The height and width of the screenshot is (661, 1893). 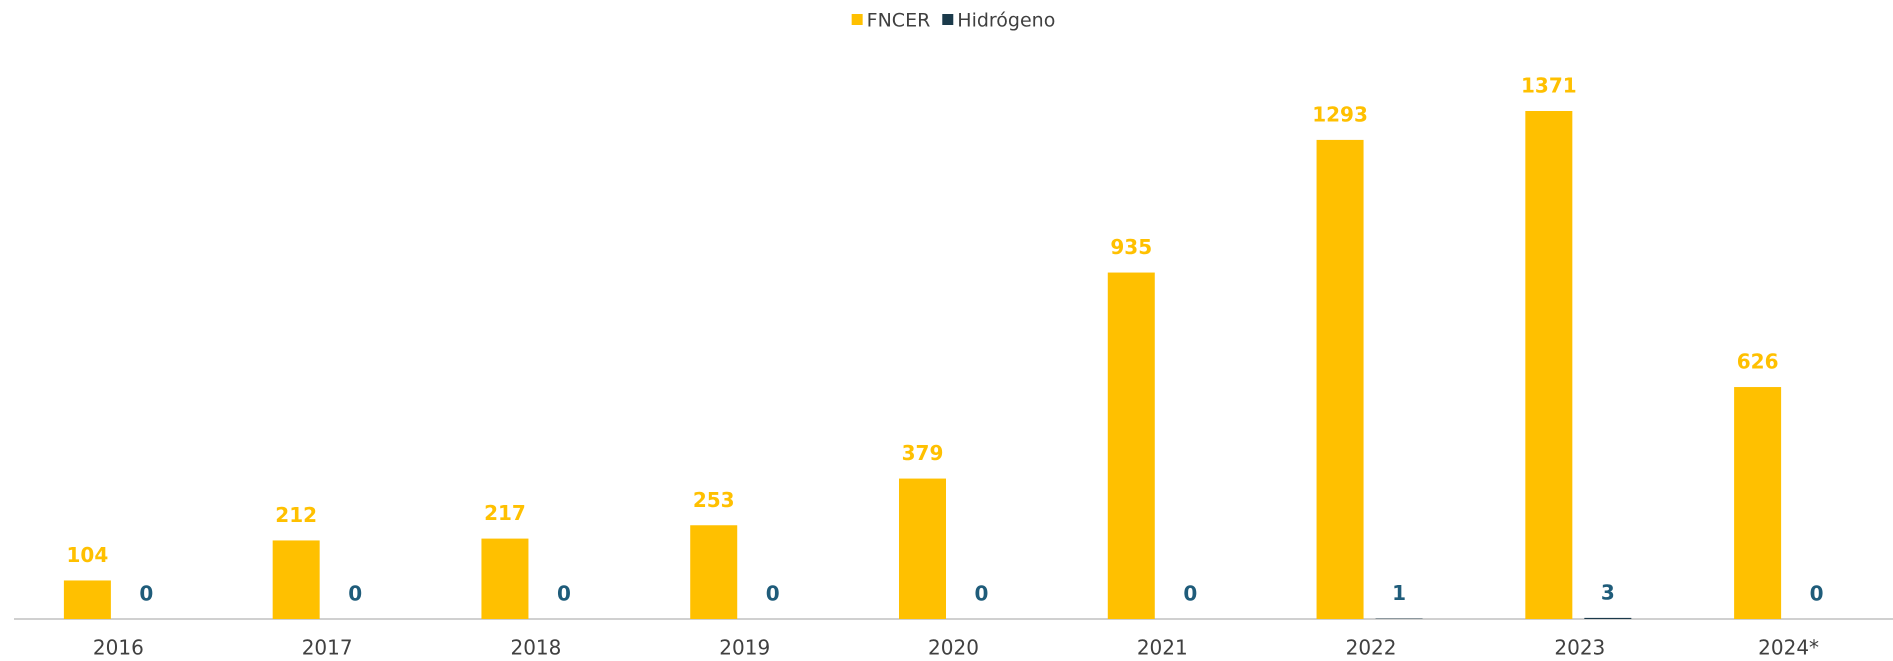 I want to click on value-label: 379, so click(x=923, y=453).